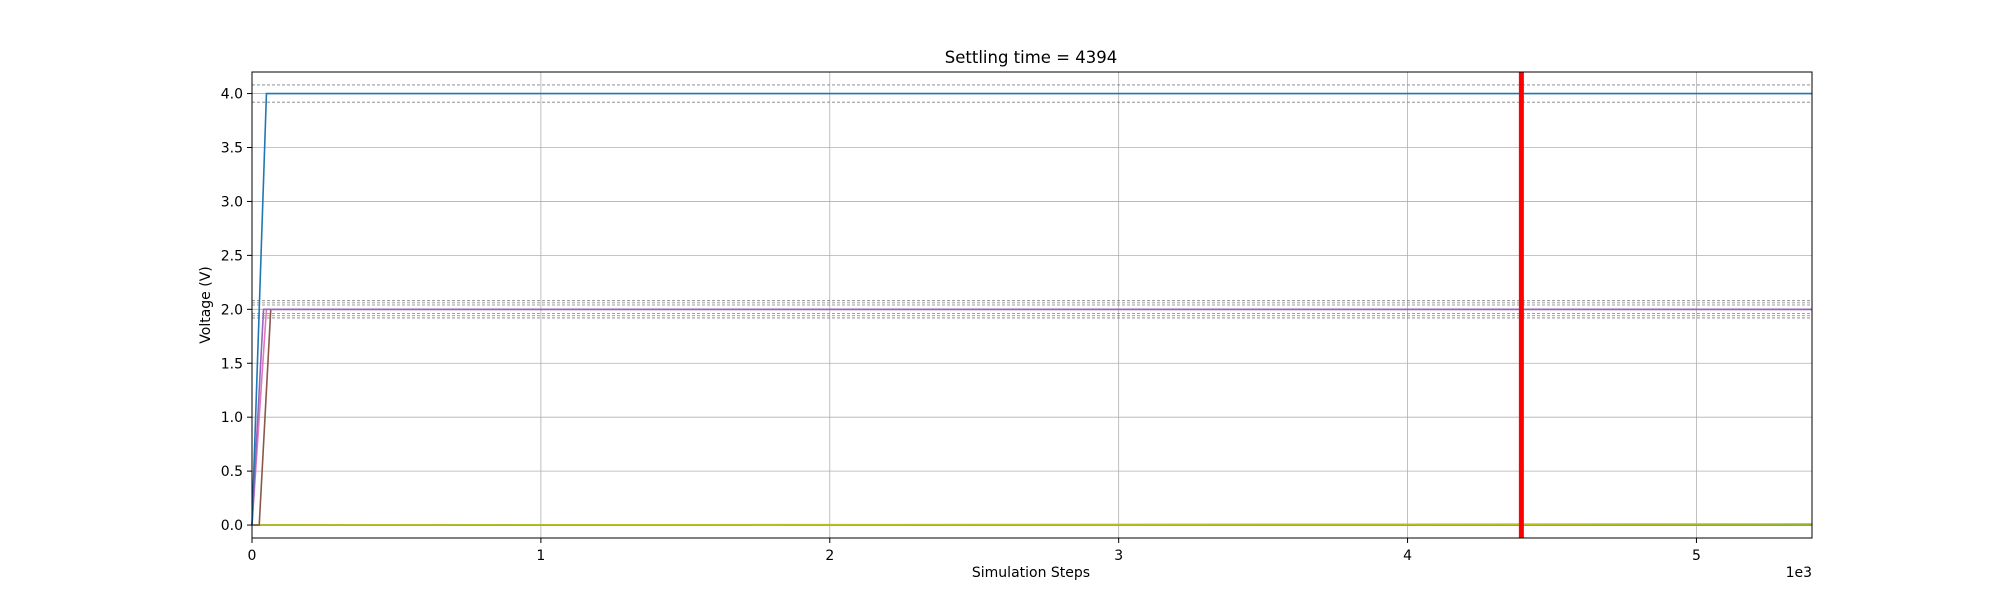  I want to click on y-tick-label: 3.5, so click(232, 149).